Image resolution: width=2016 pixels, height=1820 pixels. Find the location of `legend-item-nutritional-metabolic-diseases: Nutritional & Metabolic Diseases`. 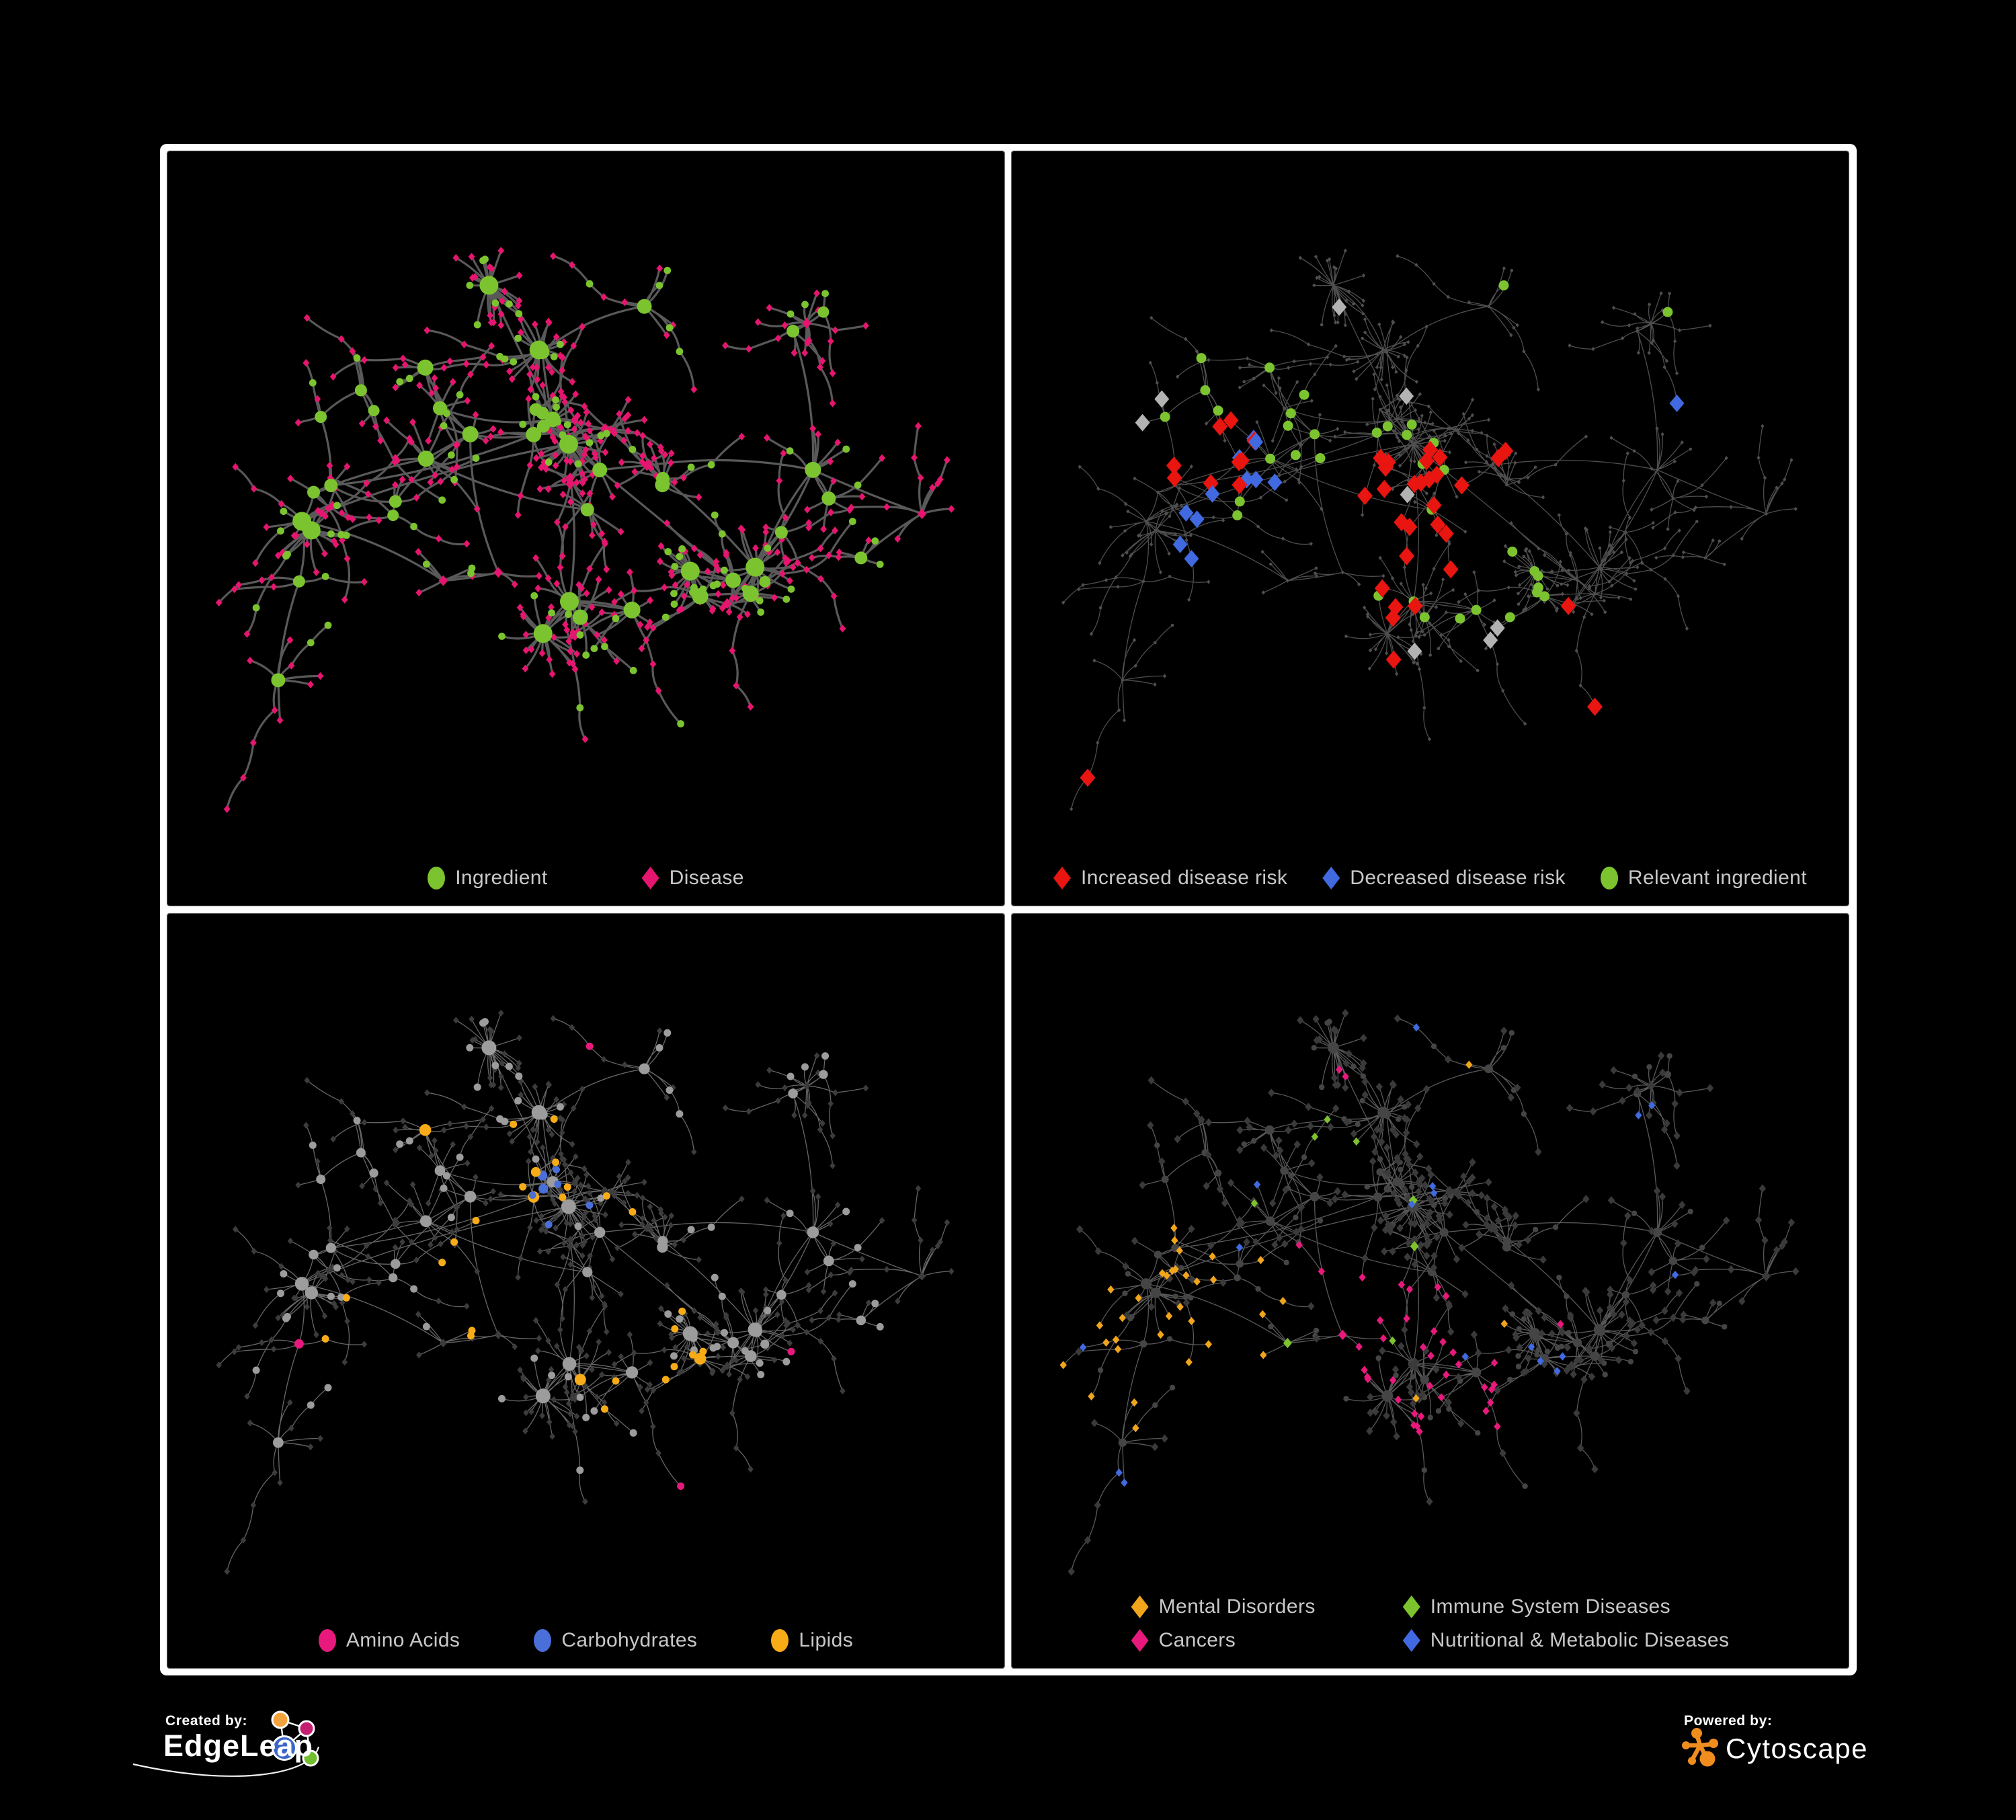

legend-item-nutritional-metabolic-diseases: Nutritional & Metabolic Diseases is located at coordinates (1566, 1640).